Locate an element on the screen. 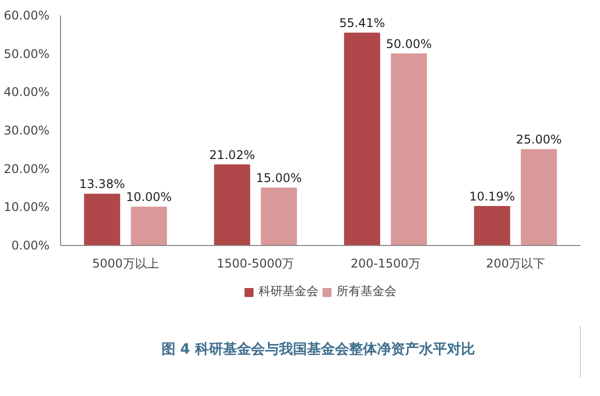 The height and width of the screenshot is (396, 600). data-label: 21.02% is located at coordinates (232, 155).